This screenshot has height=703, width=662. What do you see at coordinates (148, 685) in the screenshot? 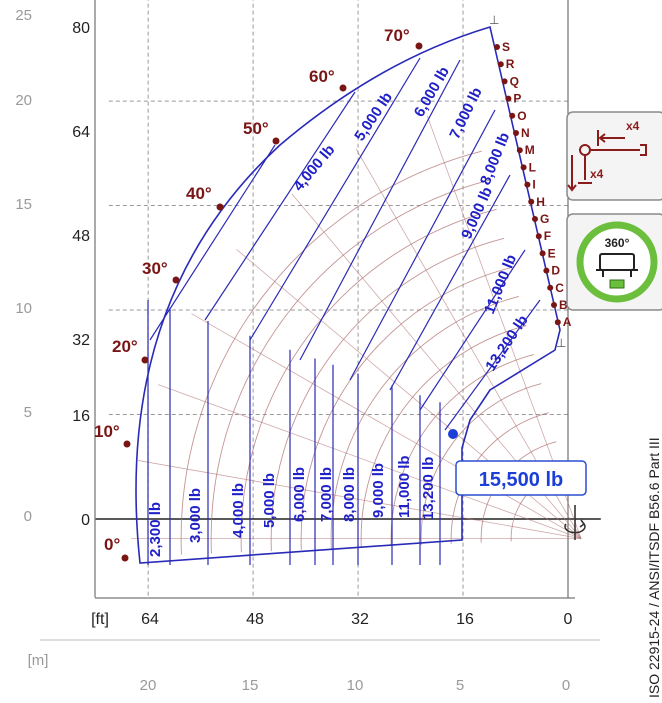
I see `axis-m-xtick: 20` at bounding box center [148, 685].